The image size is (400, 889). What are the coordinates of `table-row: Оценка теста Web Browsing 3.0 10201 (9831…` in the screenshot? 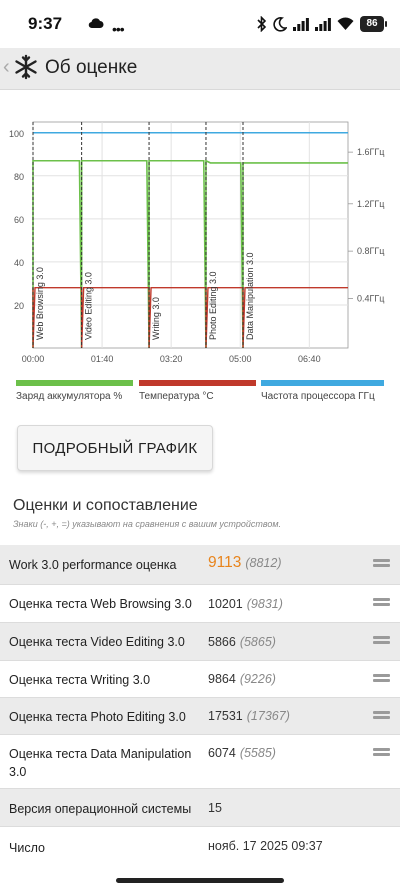 It's located at (200, 604).